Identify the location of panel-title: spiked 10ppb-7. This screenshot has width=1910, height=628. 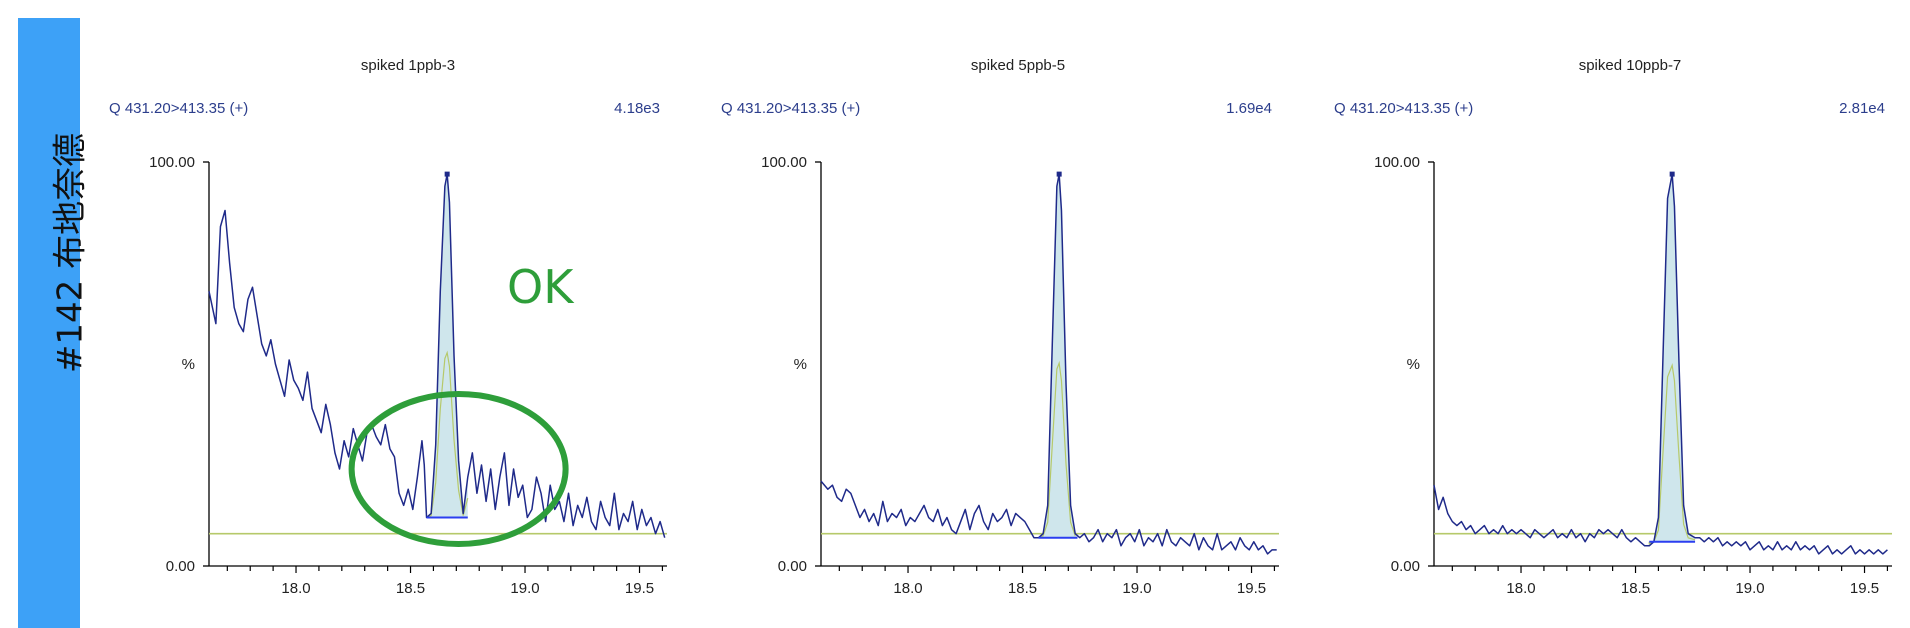
(1630, 65).